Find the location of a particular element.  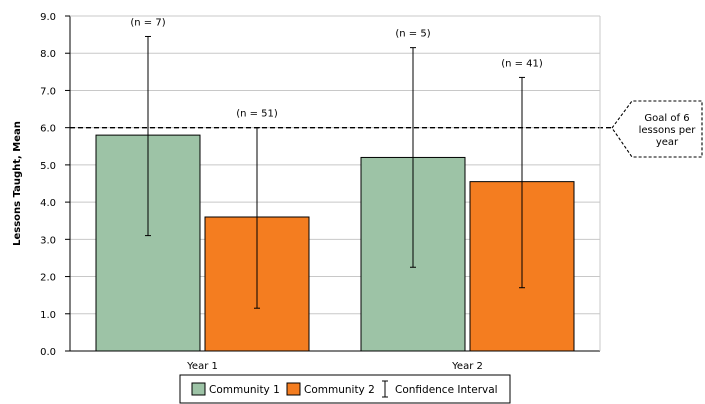

y-tick-label: 1.0 is located at coordinates (48, 315).